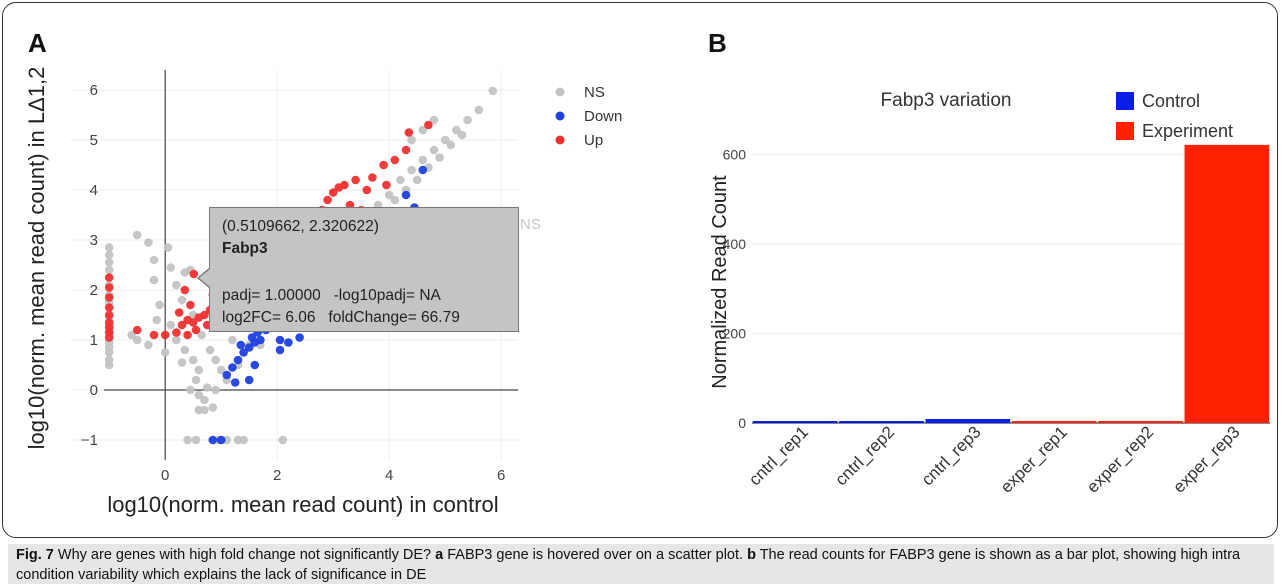 This screenshot has width=1282, height=586. I want to click on bar-cntrl_rep1, so click(795, 422).